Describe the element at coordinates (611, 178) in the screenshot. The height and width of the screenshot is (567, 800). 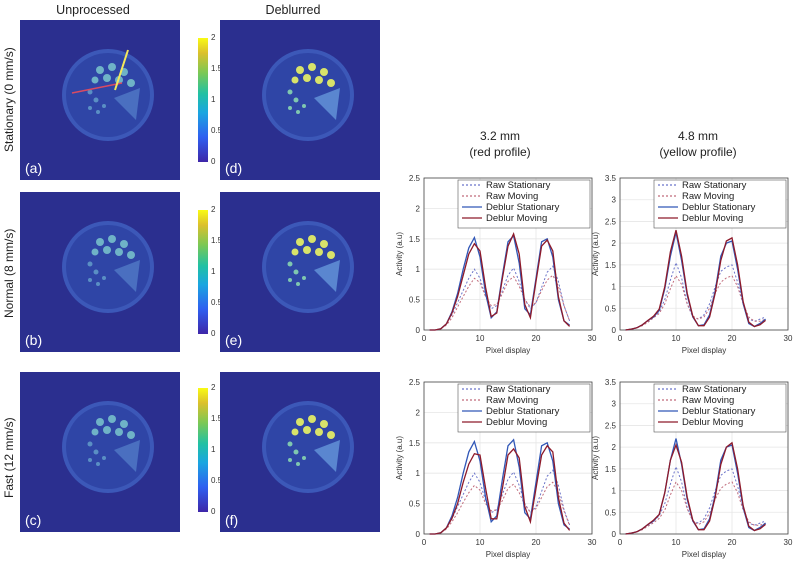
I see `y-tick-label: 3.5` at that location.